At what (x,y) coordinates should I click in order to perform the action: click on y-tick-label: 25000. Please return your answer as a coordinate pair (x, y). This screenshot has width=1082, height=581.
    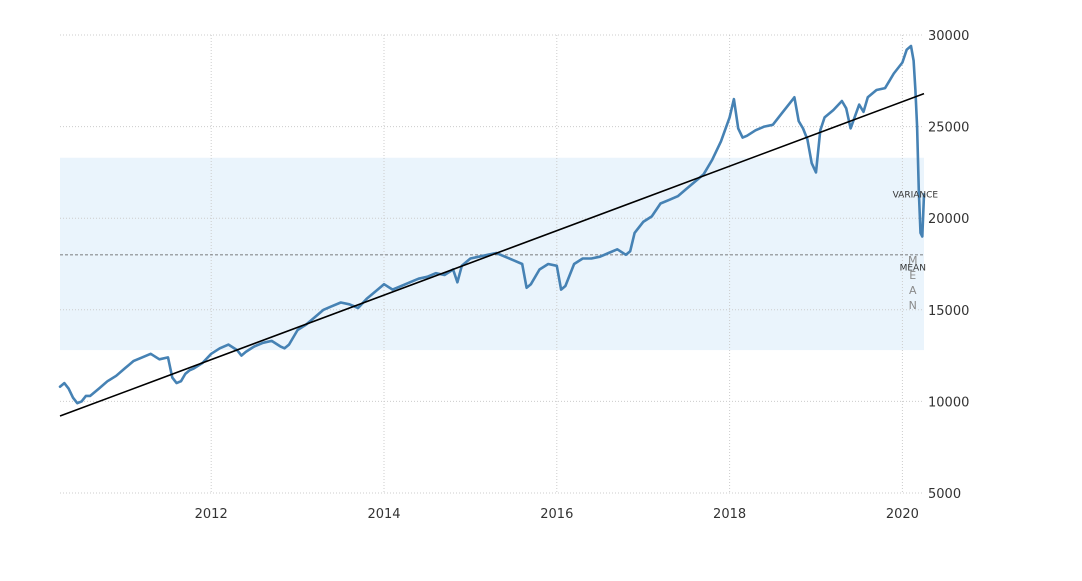
    Looking at the image, I should click on (948, 128).